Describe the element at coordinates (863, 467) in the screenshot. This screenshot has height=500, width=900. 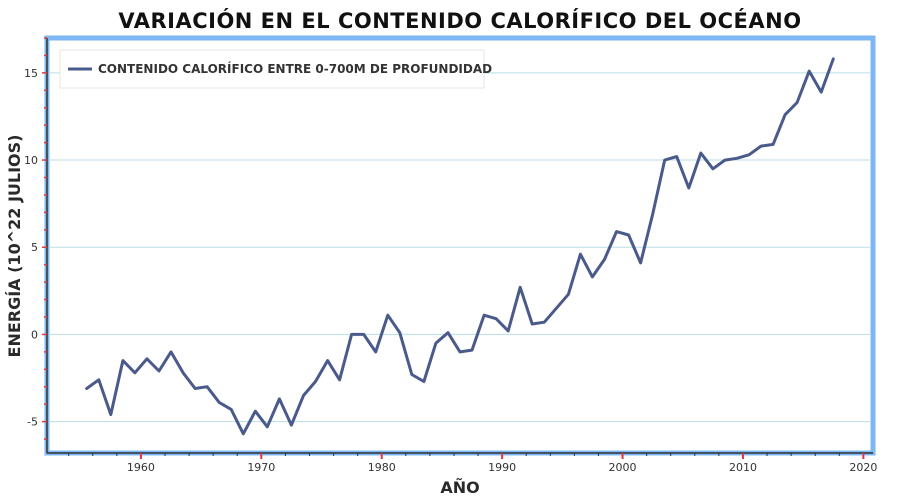
I see `x-tick-label: 2020` at that location.